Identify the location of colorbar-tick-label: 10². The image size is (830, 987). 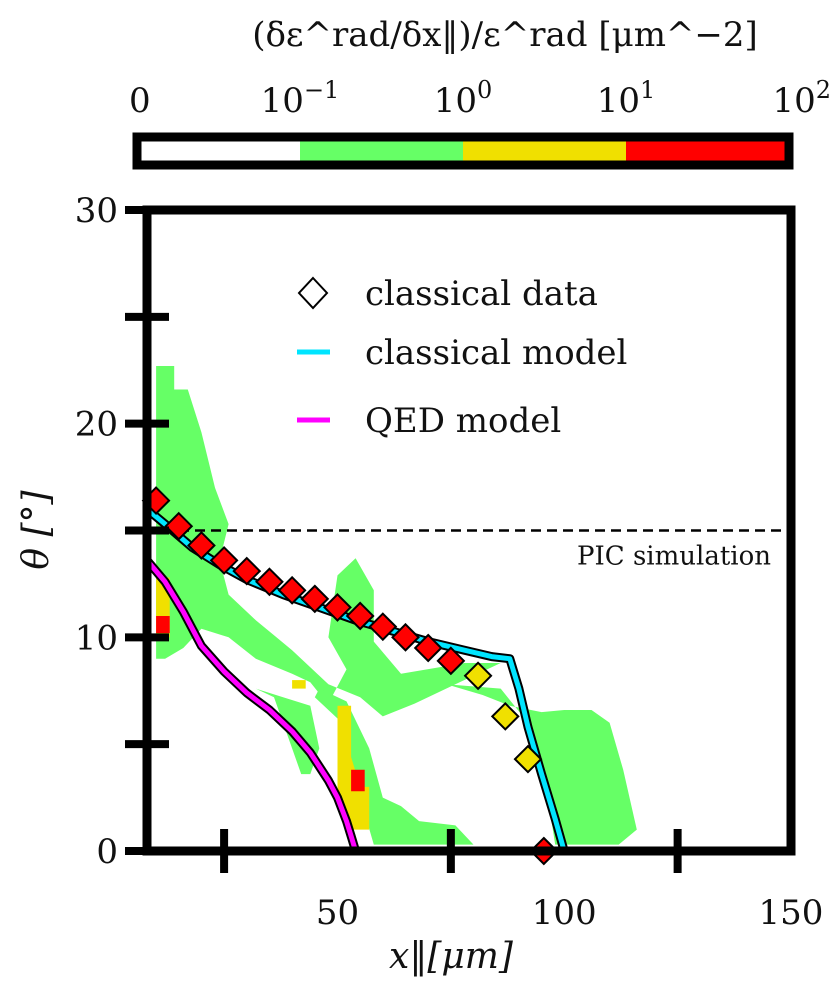
(801, 98).